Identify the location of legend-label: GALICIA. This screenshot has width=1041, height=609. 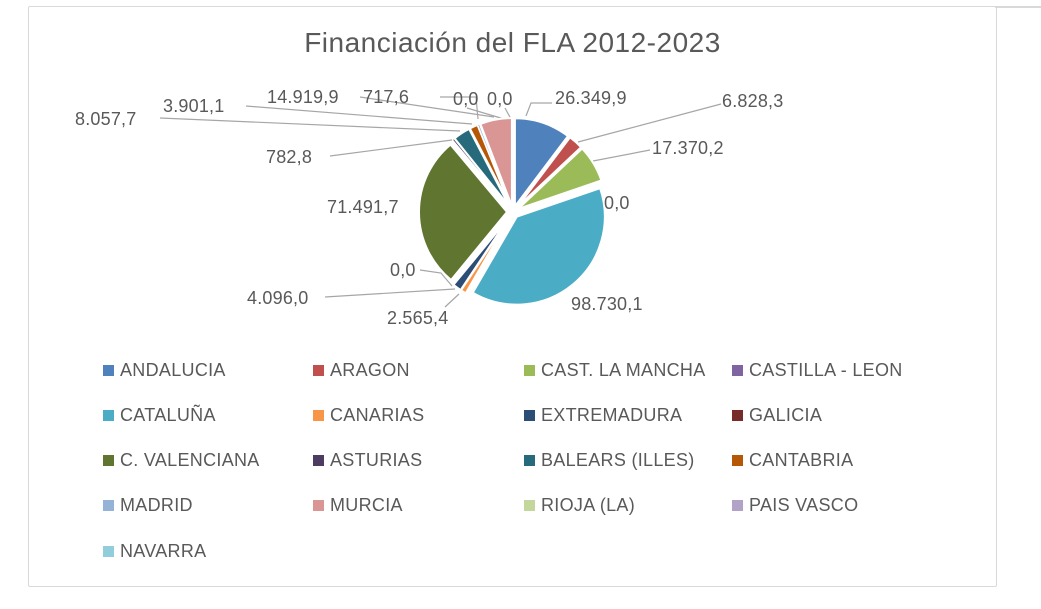
(786, 414).